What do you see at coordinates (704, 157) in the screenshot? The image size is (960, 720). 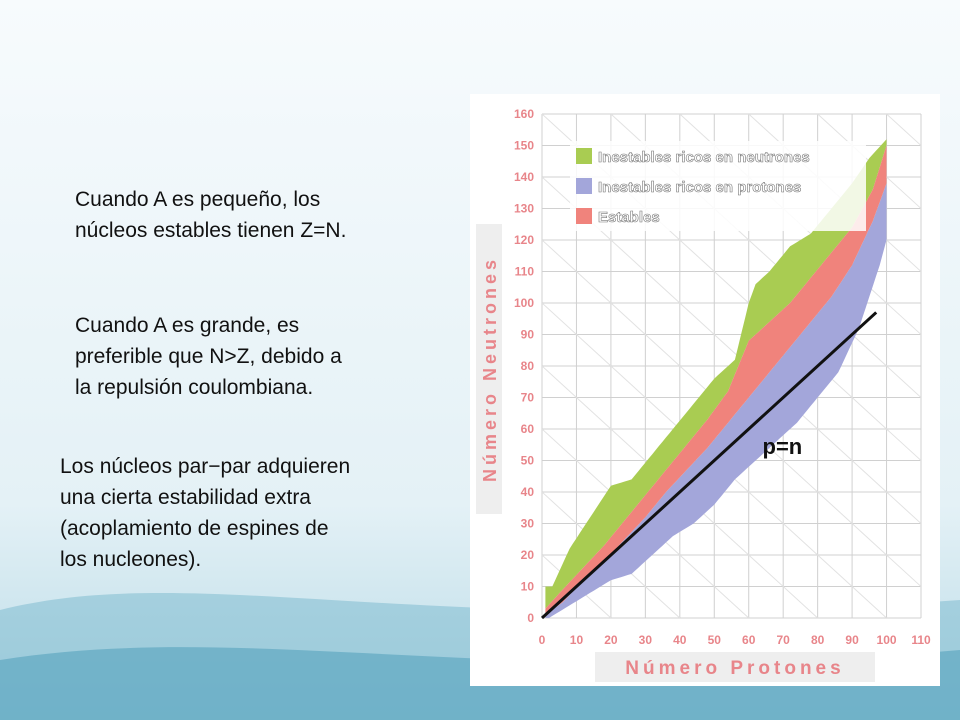 I see `legend-label: Inestables ricos en neutrones` at bounding box center [704, 157].